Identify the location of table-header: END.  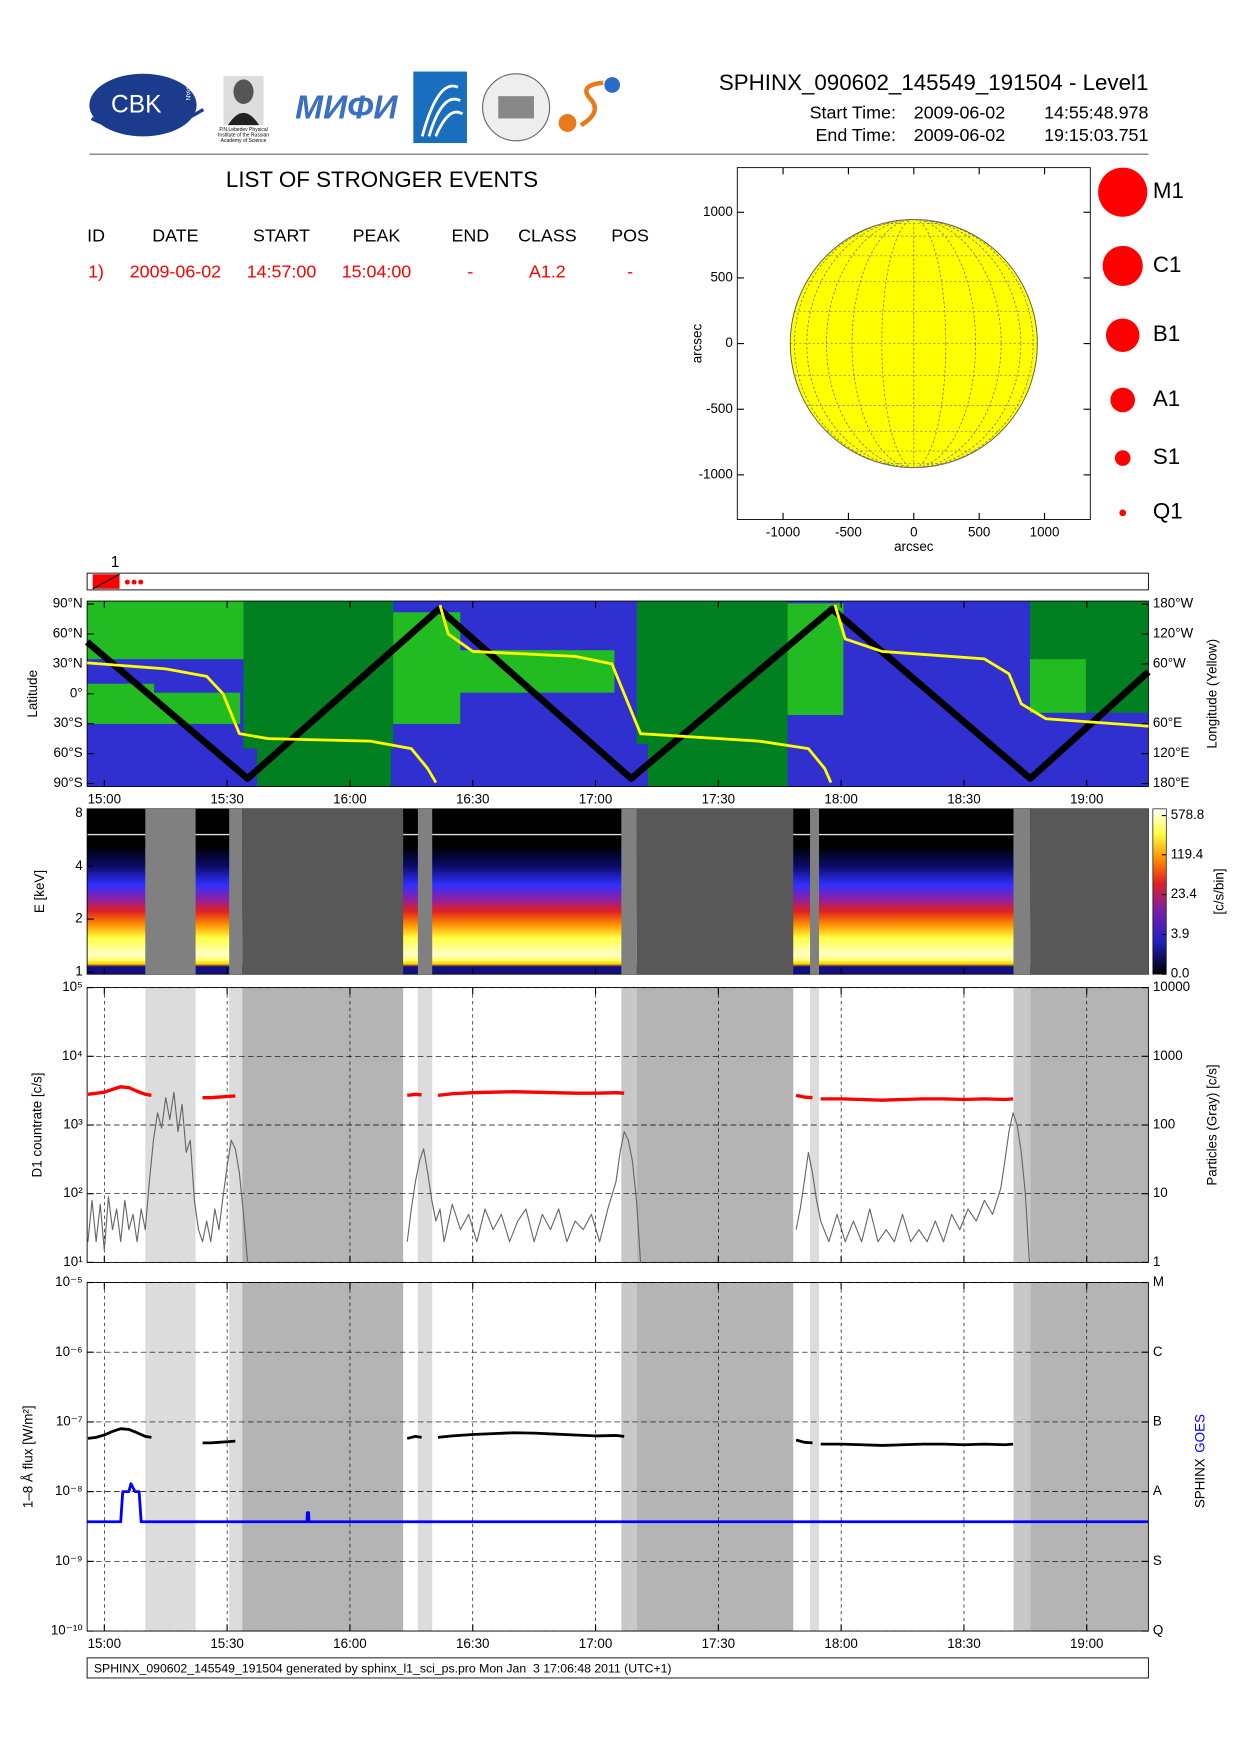
(470, 236).